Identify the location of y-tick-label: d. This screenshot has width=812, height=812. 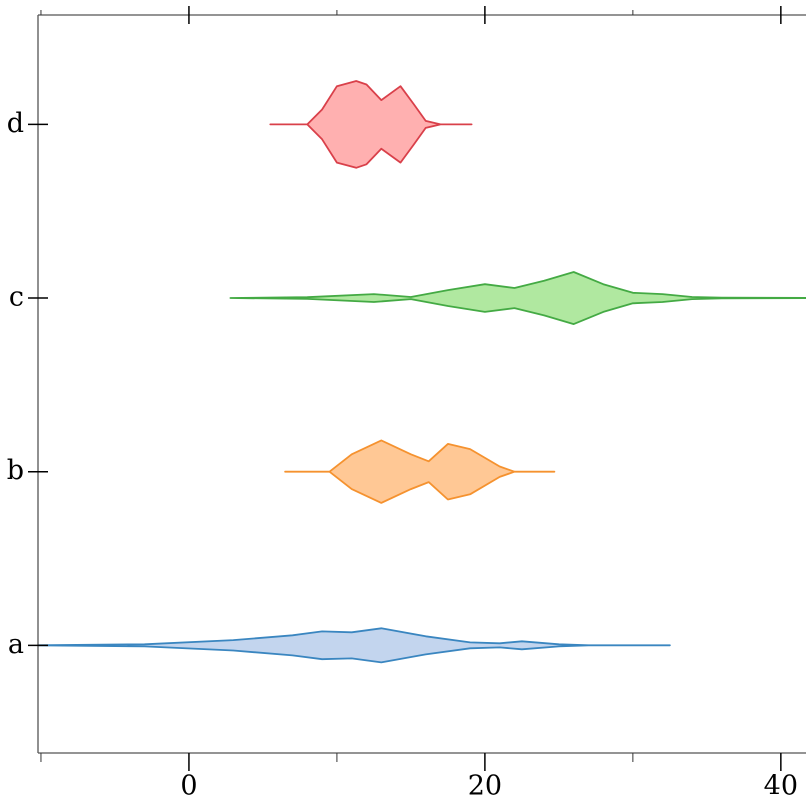
(15, 123).